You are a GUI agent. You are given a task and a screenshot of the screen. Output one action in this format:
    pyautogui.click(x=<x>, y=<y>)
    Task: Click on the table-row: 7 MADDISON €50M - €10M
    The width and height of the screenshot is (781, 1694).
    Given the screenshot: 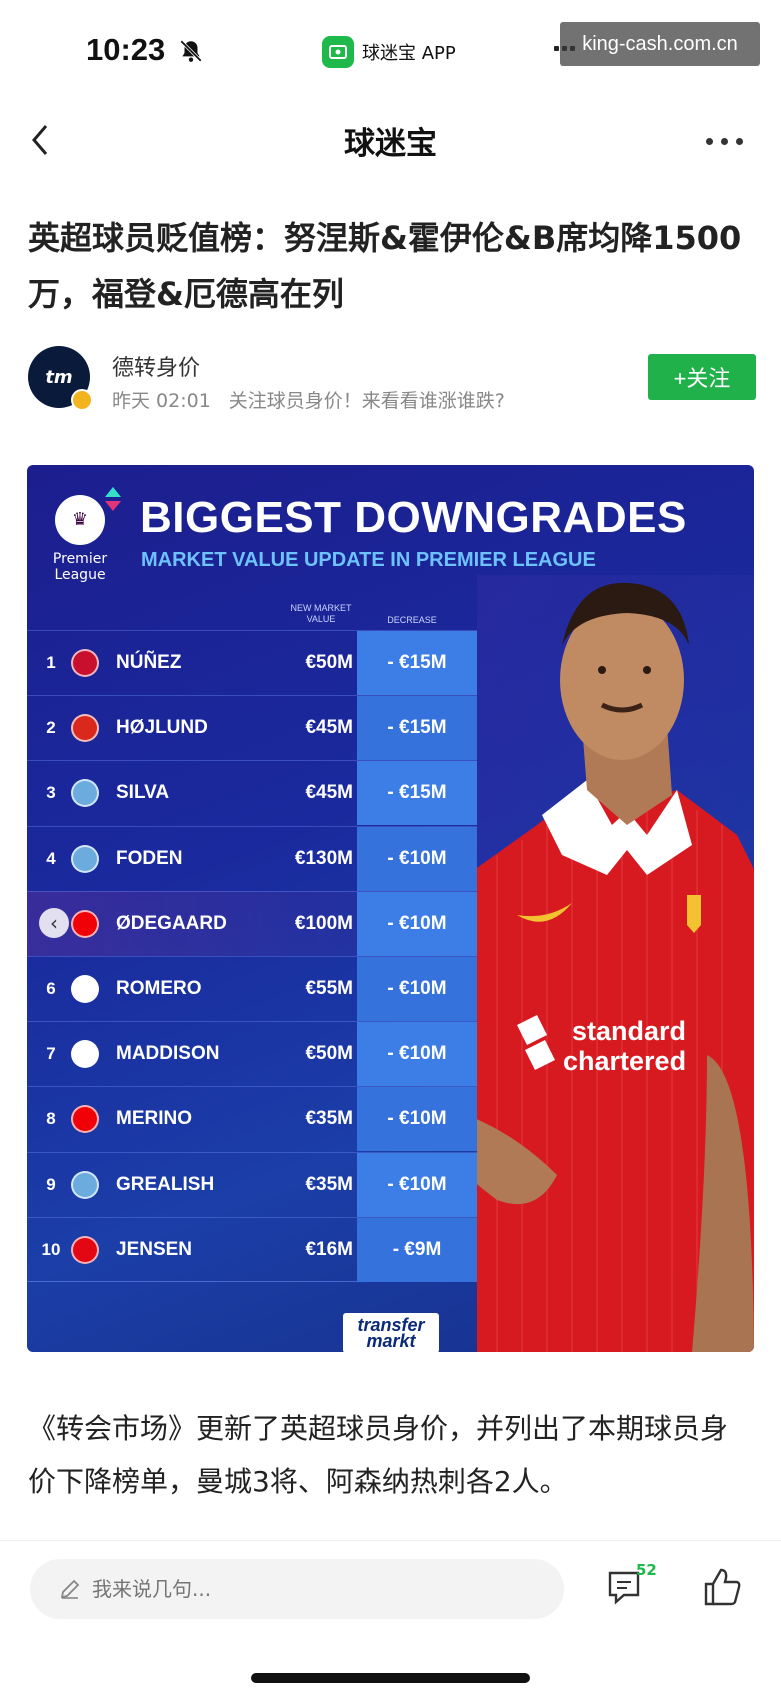 What is the action you would take?
    pyautogui.click(x=252, y=1054)
    